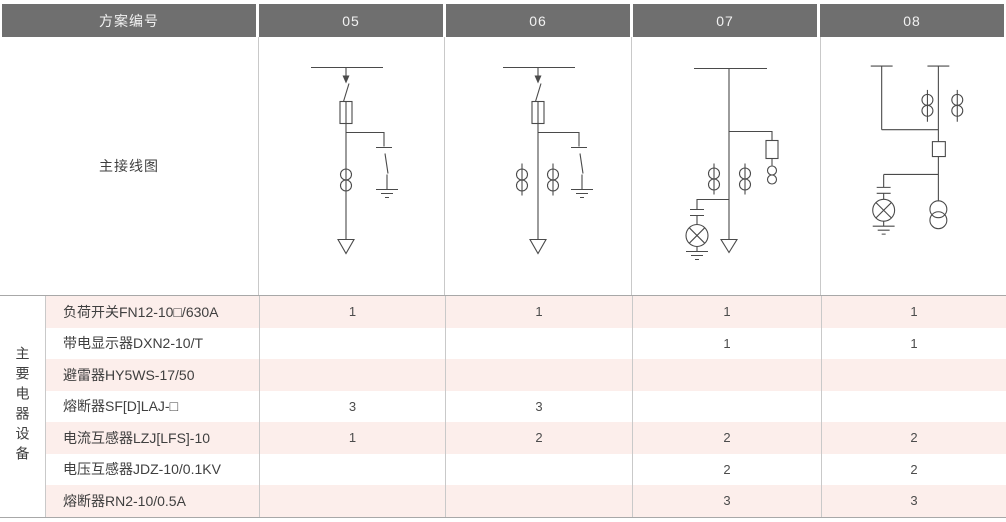  Describe the element at coordinates (137, 437) in the screenshot. I see `equipment-name: 电流互感器LZJ[LFS]-10` at that location.